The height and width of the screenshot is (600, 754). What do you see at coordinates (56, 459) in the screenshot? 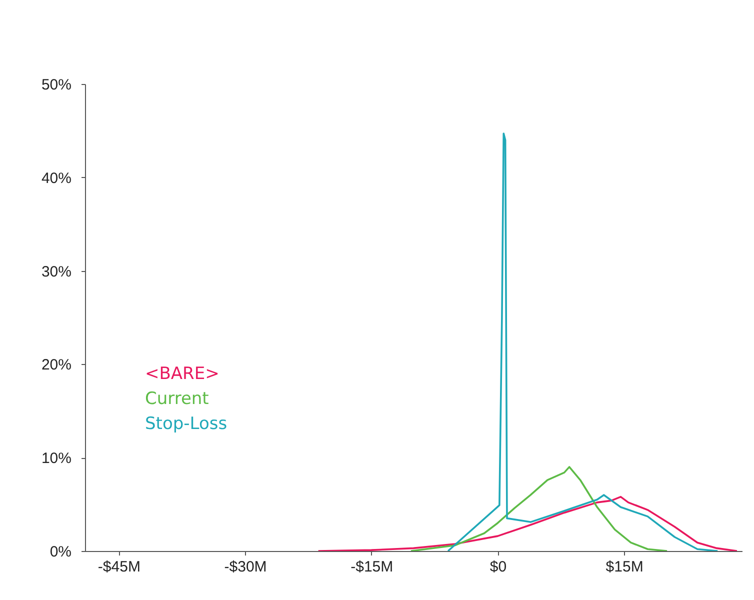
I see `y-tick-label: 10%` at bounding box center [56, 459].